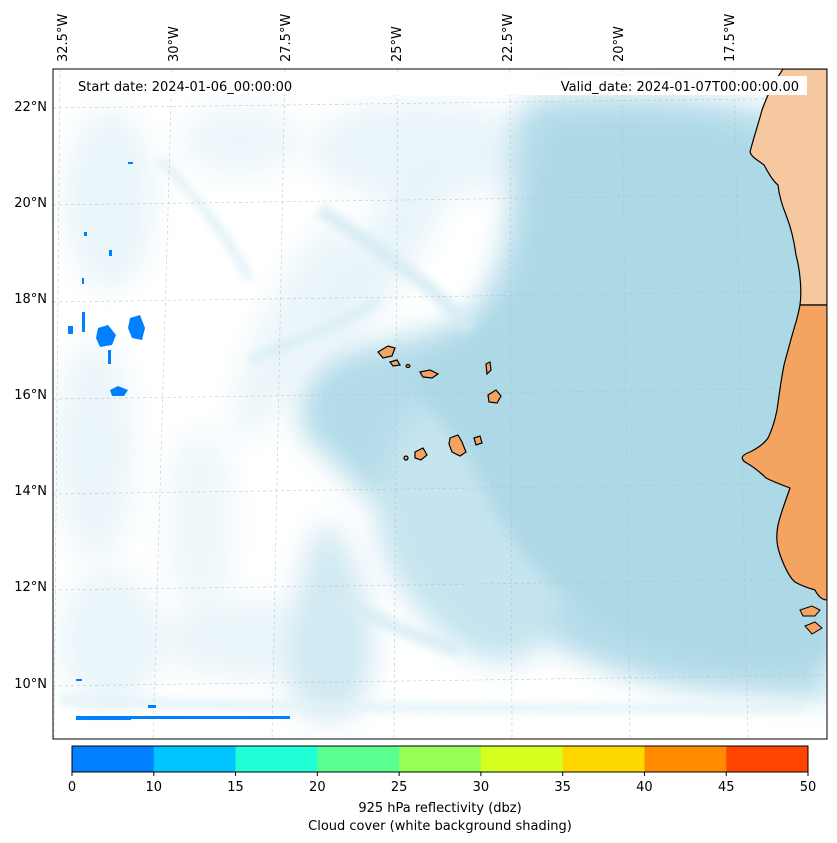  Describe the element at coordinates (438, 85) in the screenshot. I see `date-header-box` at that location.